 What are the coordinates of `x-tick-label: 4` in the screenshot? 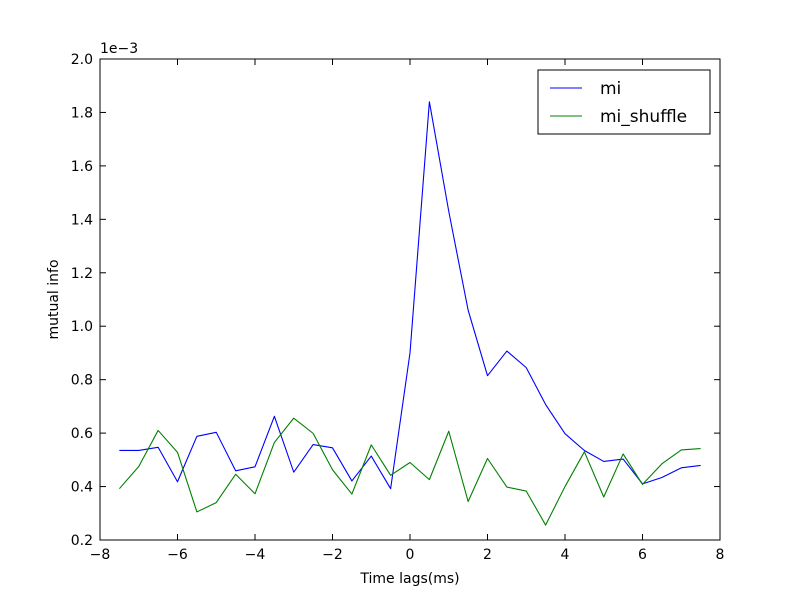 It's located at (565, 555).